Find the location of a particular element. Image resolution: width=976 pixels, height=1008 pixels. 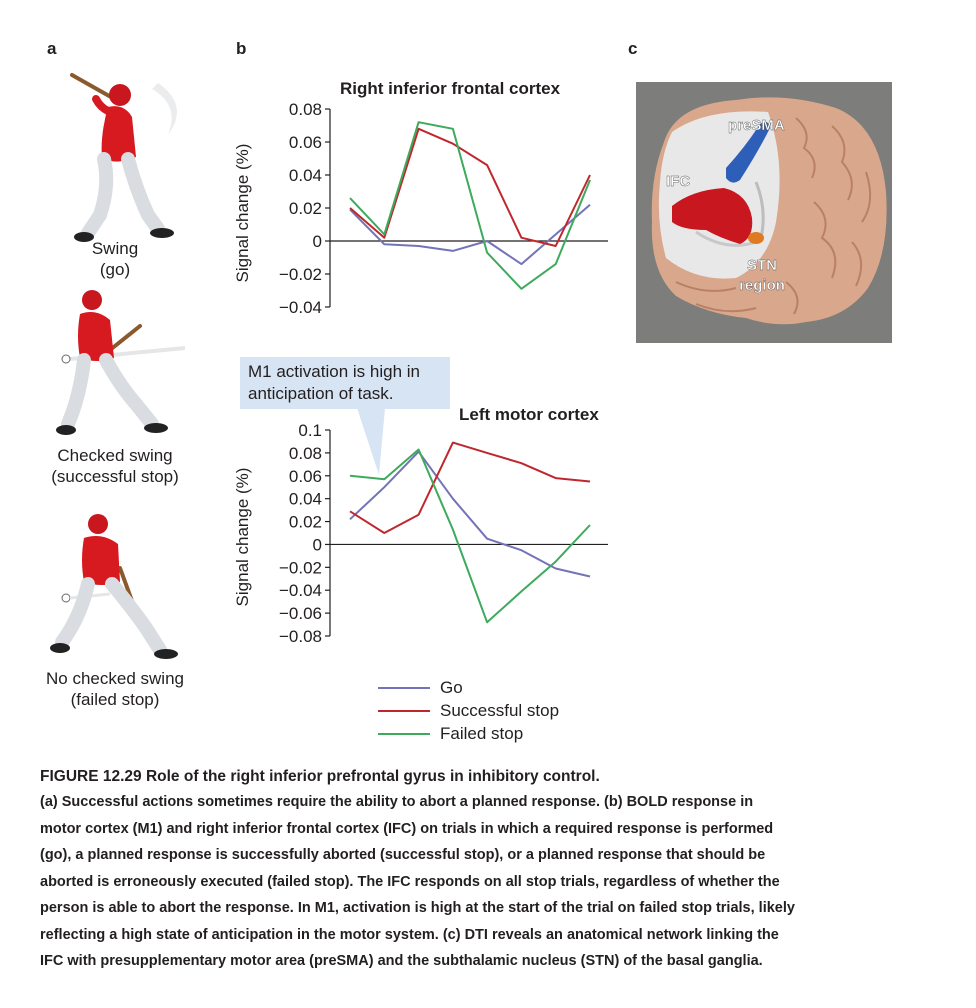

legend-swatch-failed-stop is located at coordinates (404, 733).